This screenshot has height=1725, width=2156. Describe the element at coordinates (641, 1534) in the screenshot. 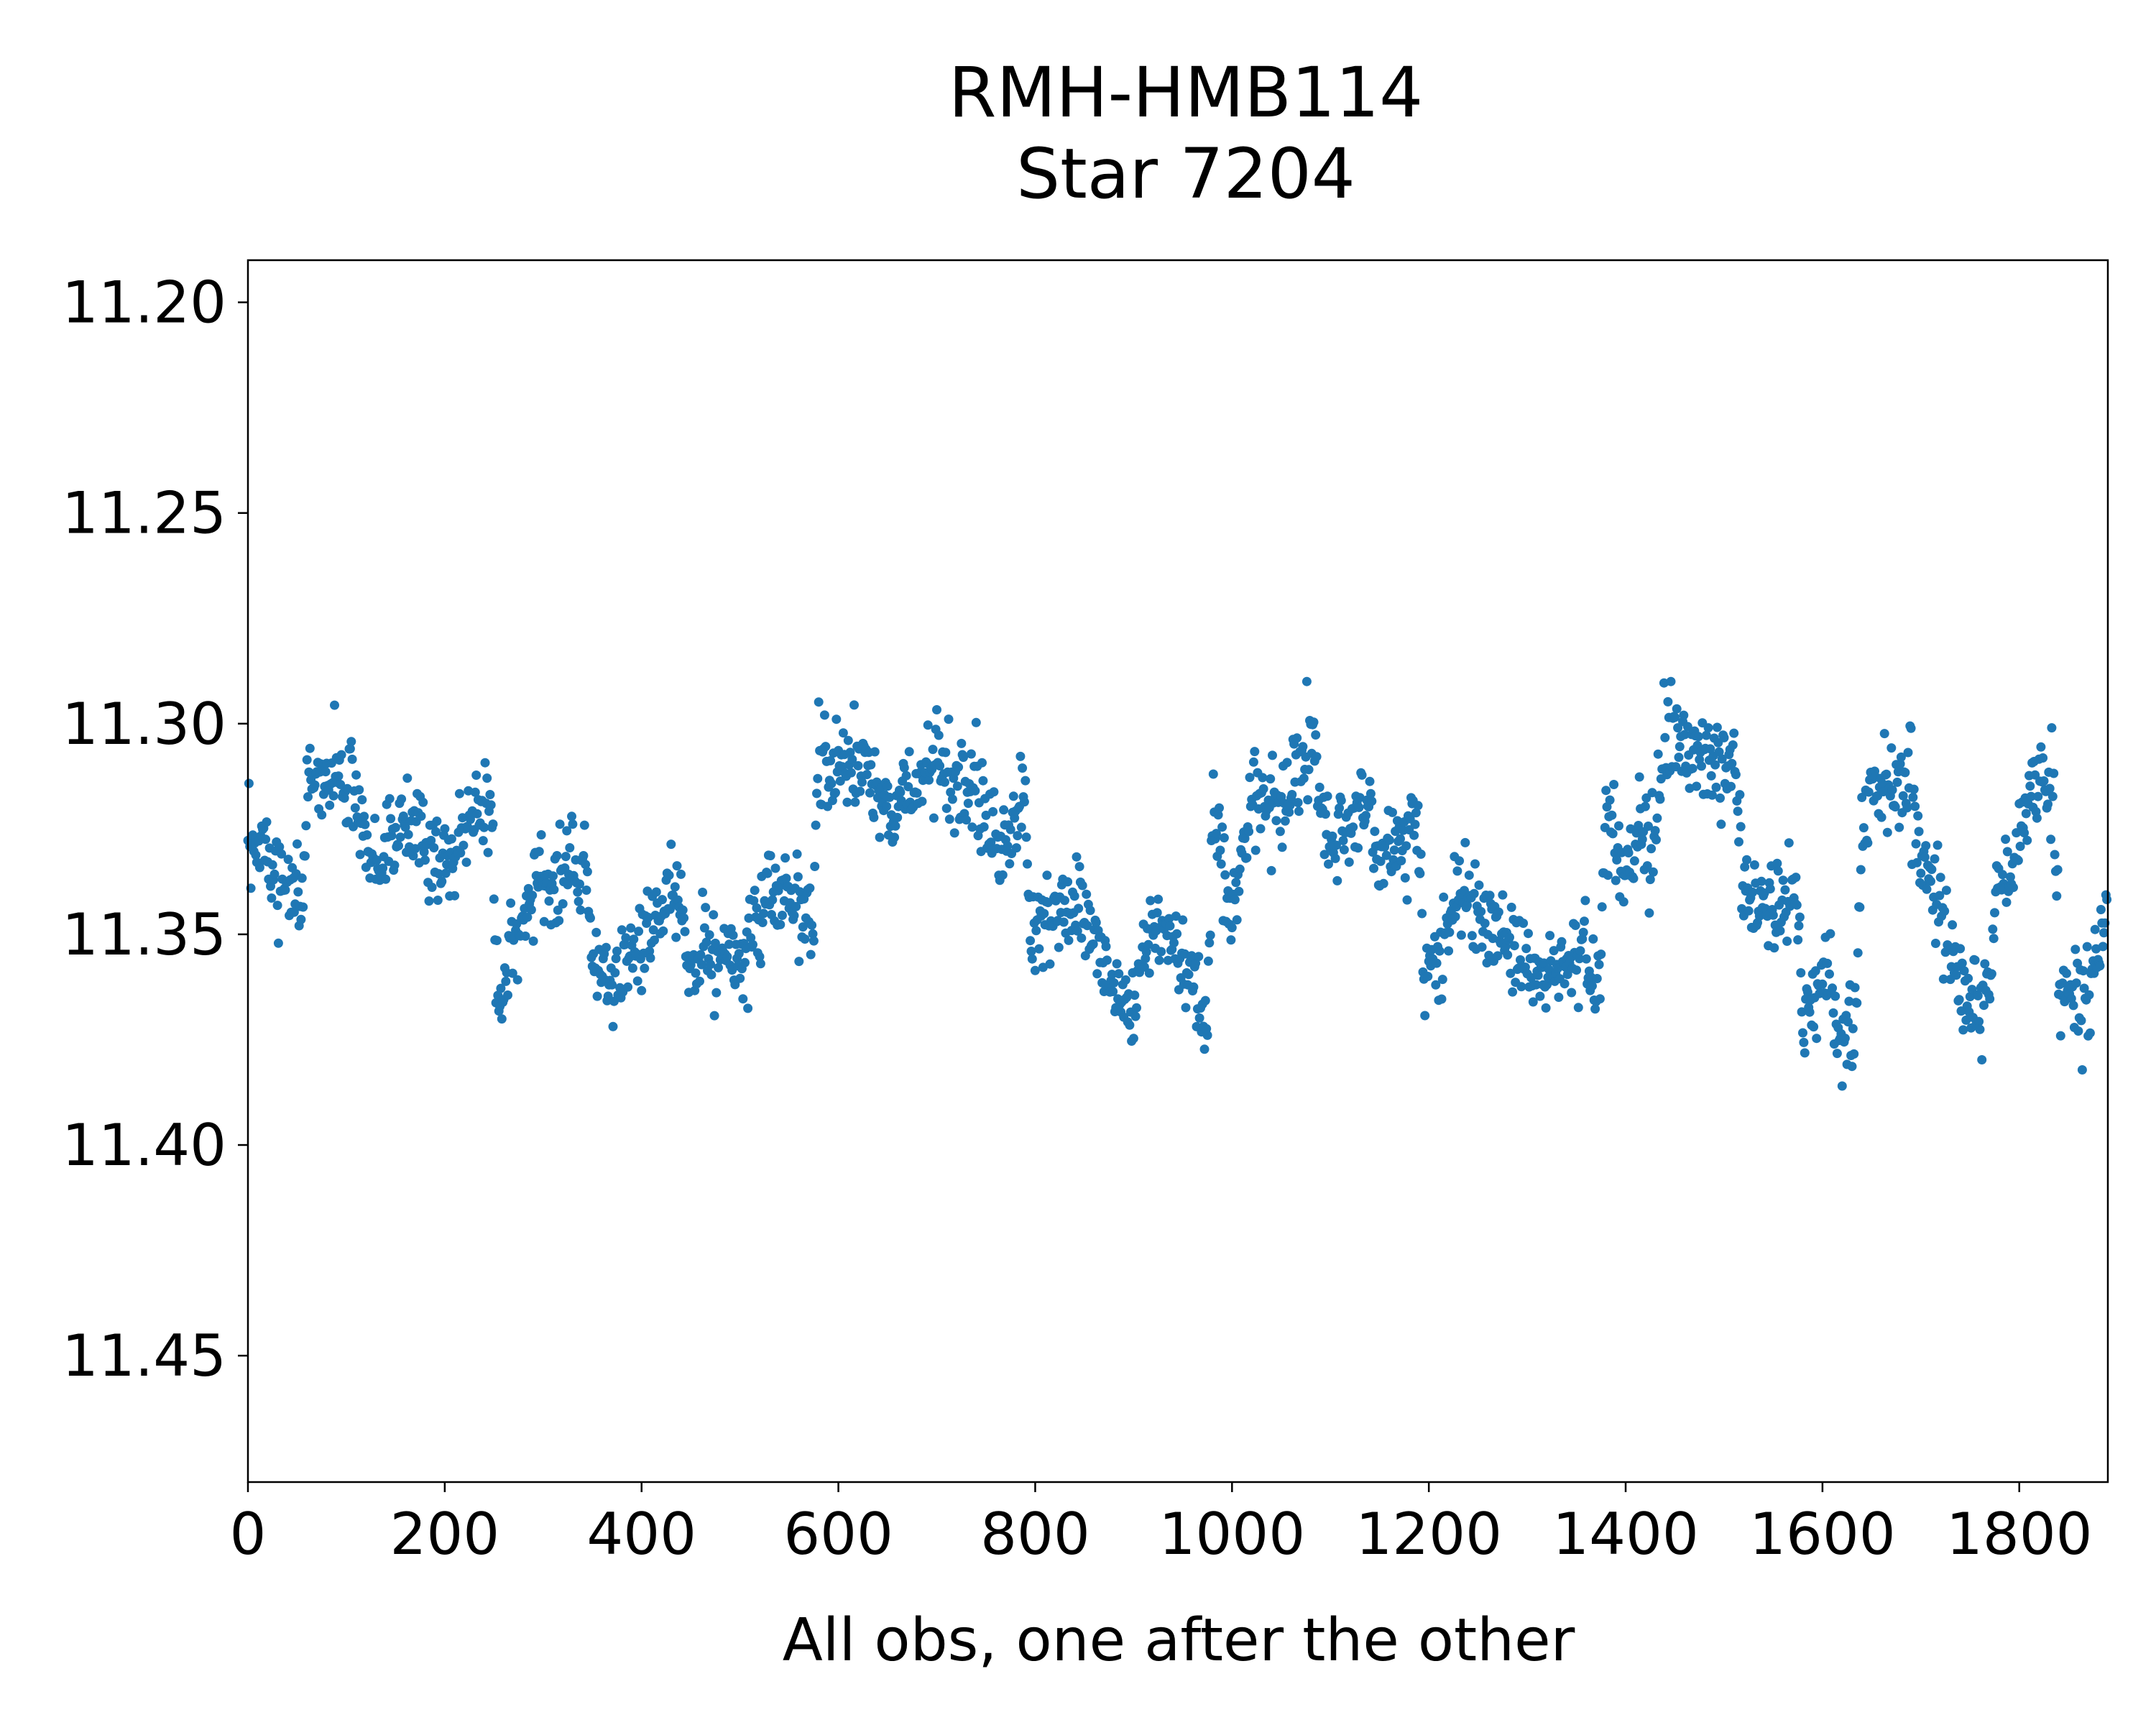

I see `x-tick-label: 400` at that location.